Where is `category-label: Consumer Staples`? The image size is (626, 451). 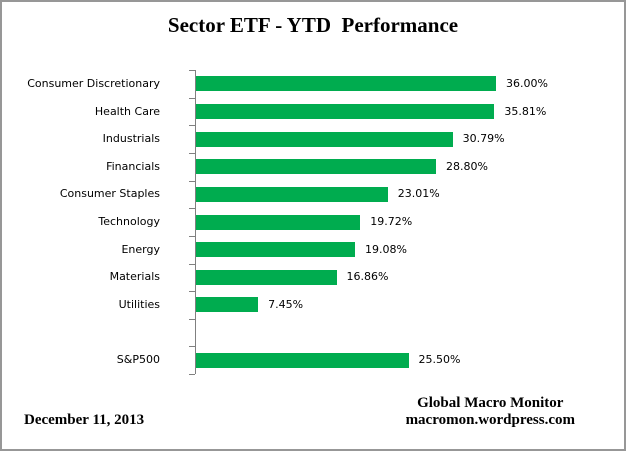 category-label: Consumer Staples is located at coordinates (109, 194).